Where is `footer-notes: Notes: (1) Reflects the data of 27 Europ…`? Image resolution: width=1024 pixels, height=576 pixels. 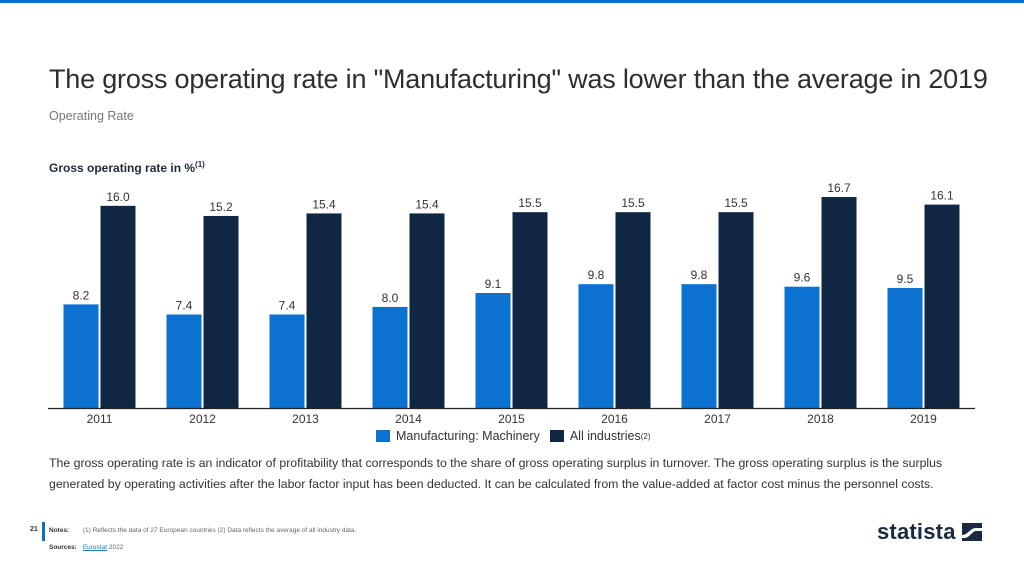 footer-notes: Notes: (1) Reflects the data of 27 Europ… is located at coordinates (202, 530).